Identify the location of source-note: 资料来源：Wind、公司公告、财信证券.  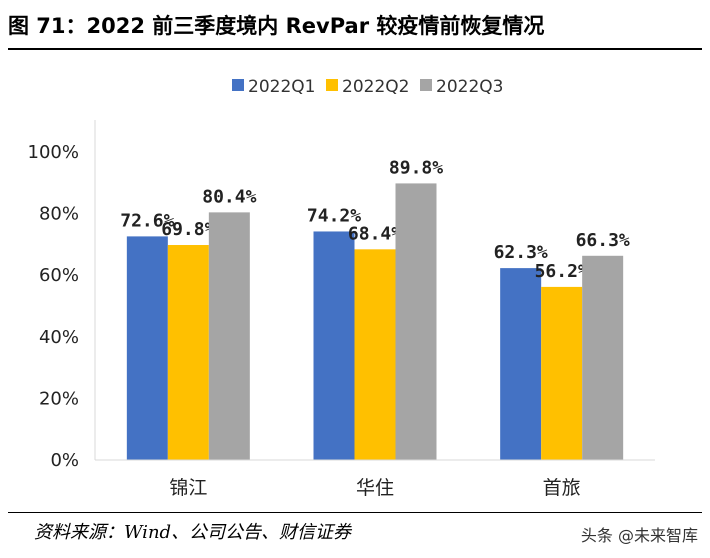
(193, 532).